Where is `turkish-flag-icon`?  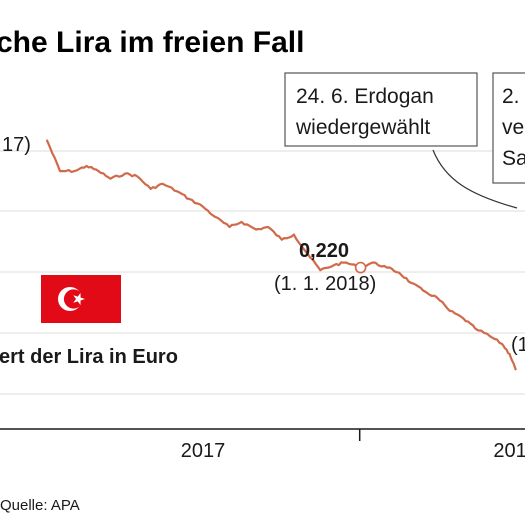
turkish-flag-icon is located at coordinates (81, 299).